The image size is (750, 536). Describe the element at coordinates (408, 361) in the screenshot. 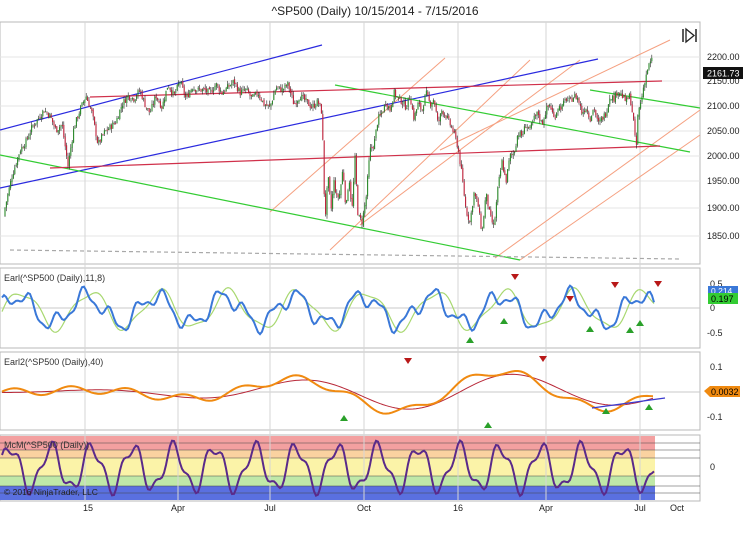

I see `sell-signal-arrow` at that location.